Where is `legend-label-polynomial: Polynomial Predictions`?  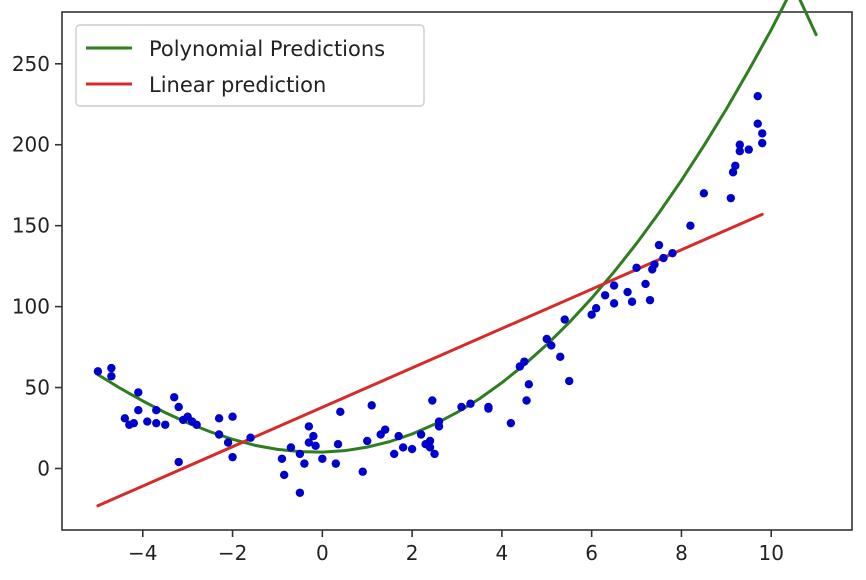
legend-label-polynomial: Polynomial Predictions is located at coordinates (267, 49).